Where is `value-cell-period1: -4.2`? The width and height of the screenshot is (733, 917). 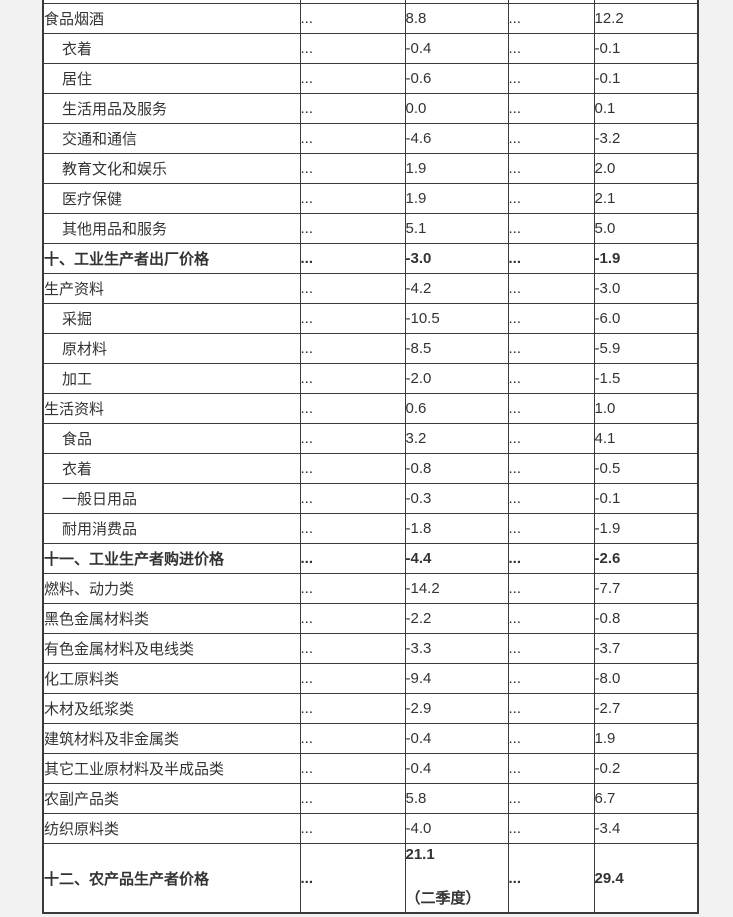 value-cell-period1: -4.2 is located at coordinates (456, 288).